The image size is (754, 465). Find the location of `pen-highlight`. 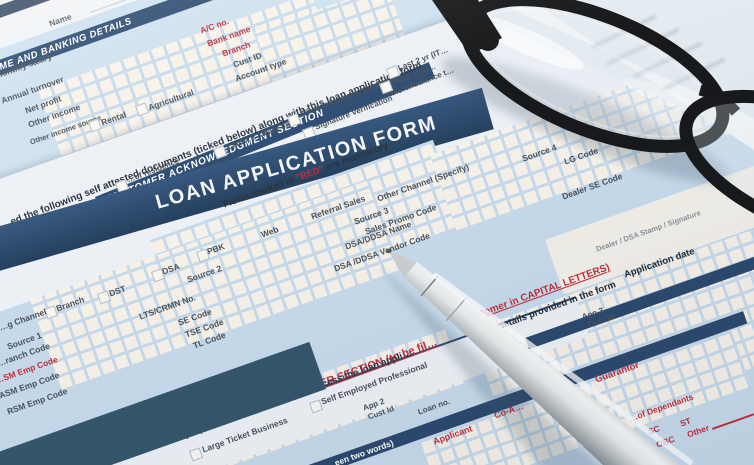

pen-highlight is located at coordinates (563, 369).